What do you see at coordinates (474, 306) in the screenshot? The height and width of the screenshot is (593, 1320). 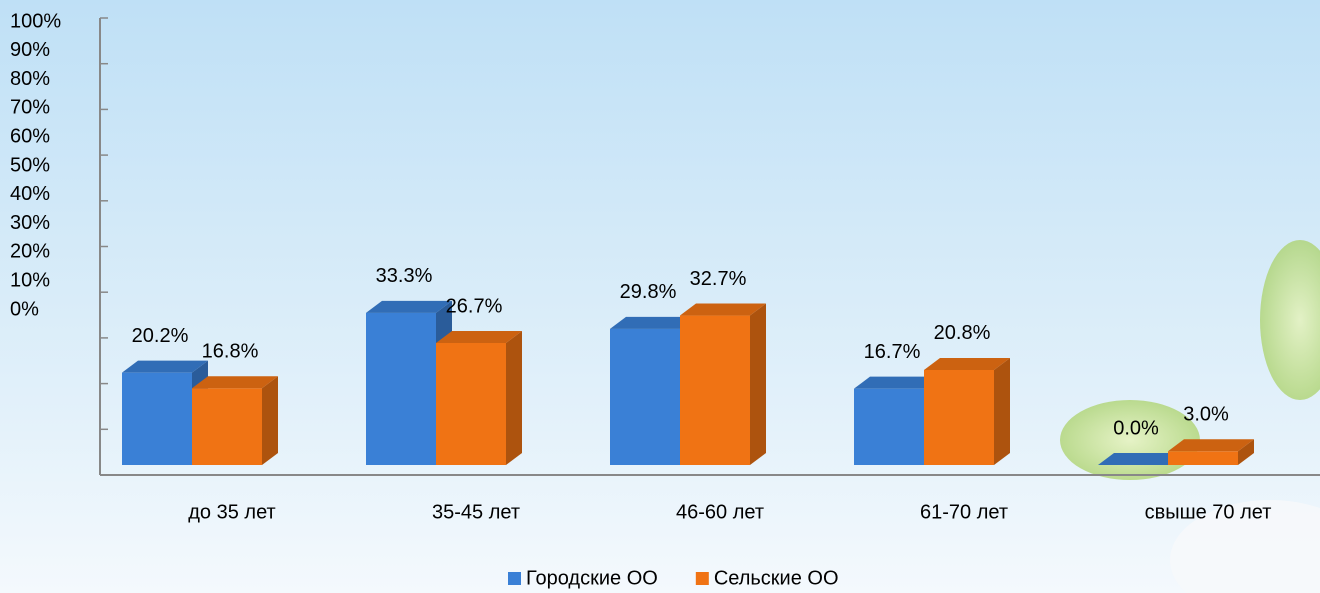 I see `value-label: 26.7%` at bounding box center [474, 306].